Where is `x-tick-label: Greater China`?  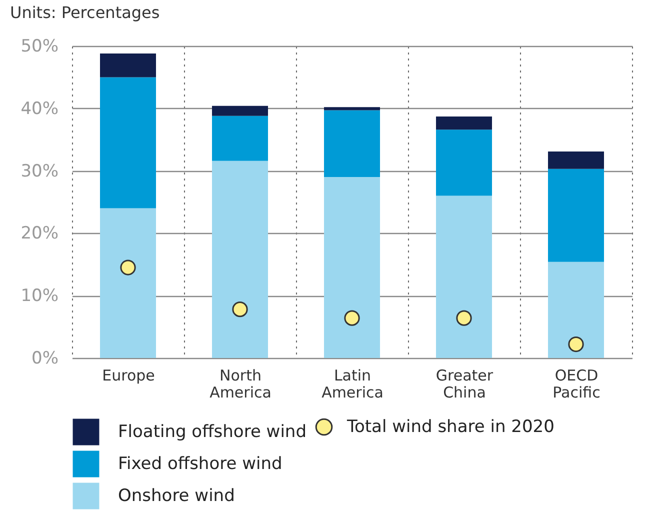
x-tick-label: Greater China is located at coordinates (465, 384).